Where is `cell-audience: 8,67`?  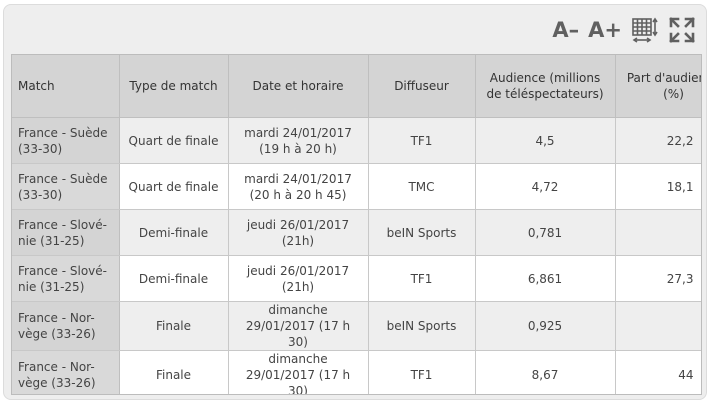 cell-audience: 8,67 is located at coordinates (545, 372).